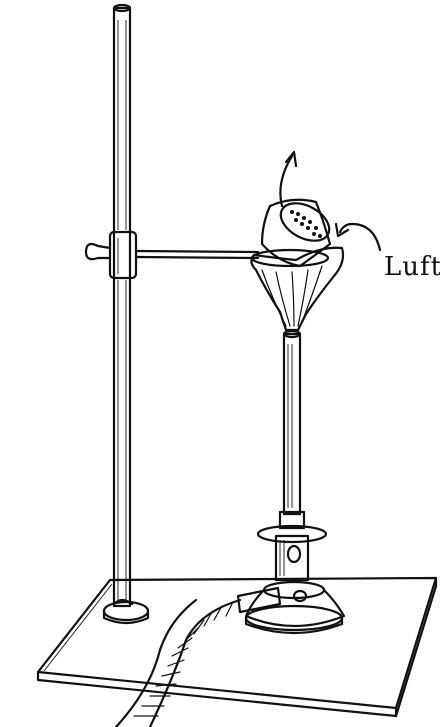 This screenshot has width=440, height=727. I want to click on gas-hose, so click(178, 662).